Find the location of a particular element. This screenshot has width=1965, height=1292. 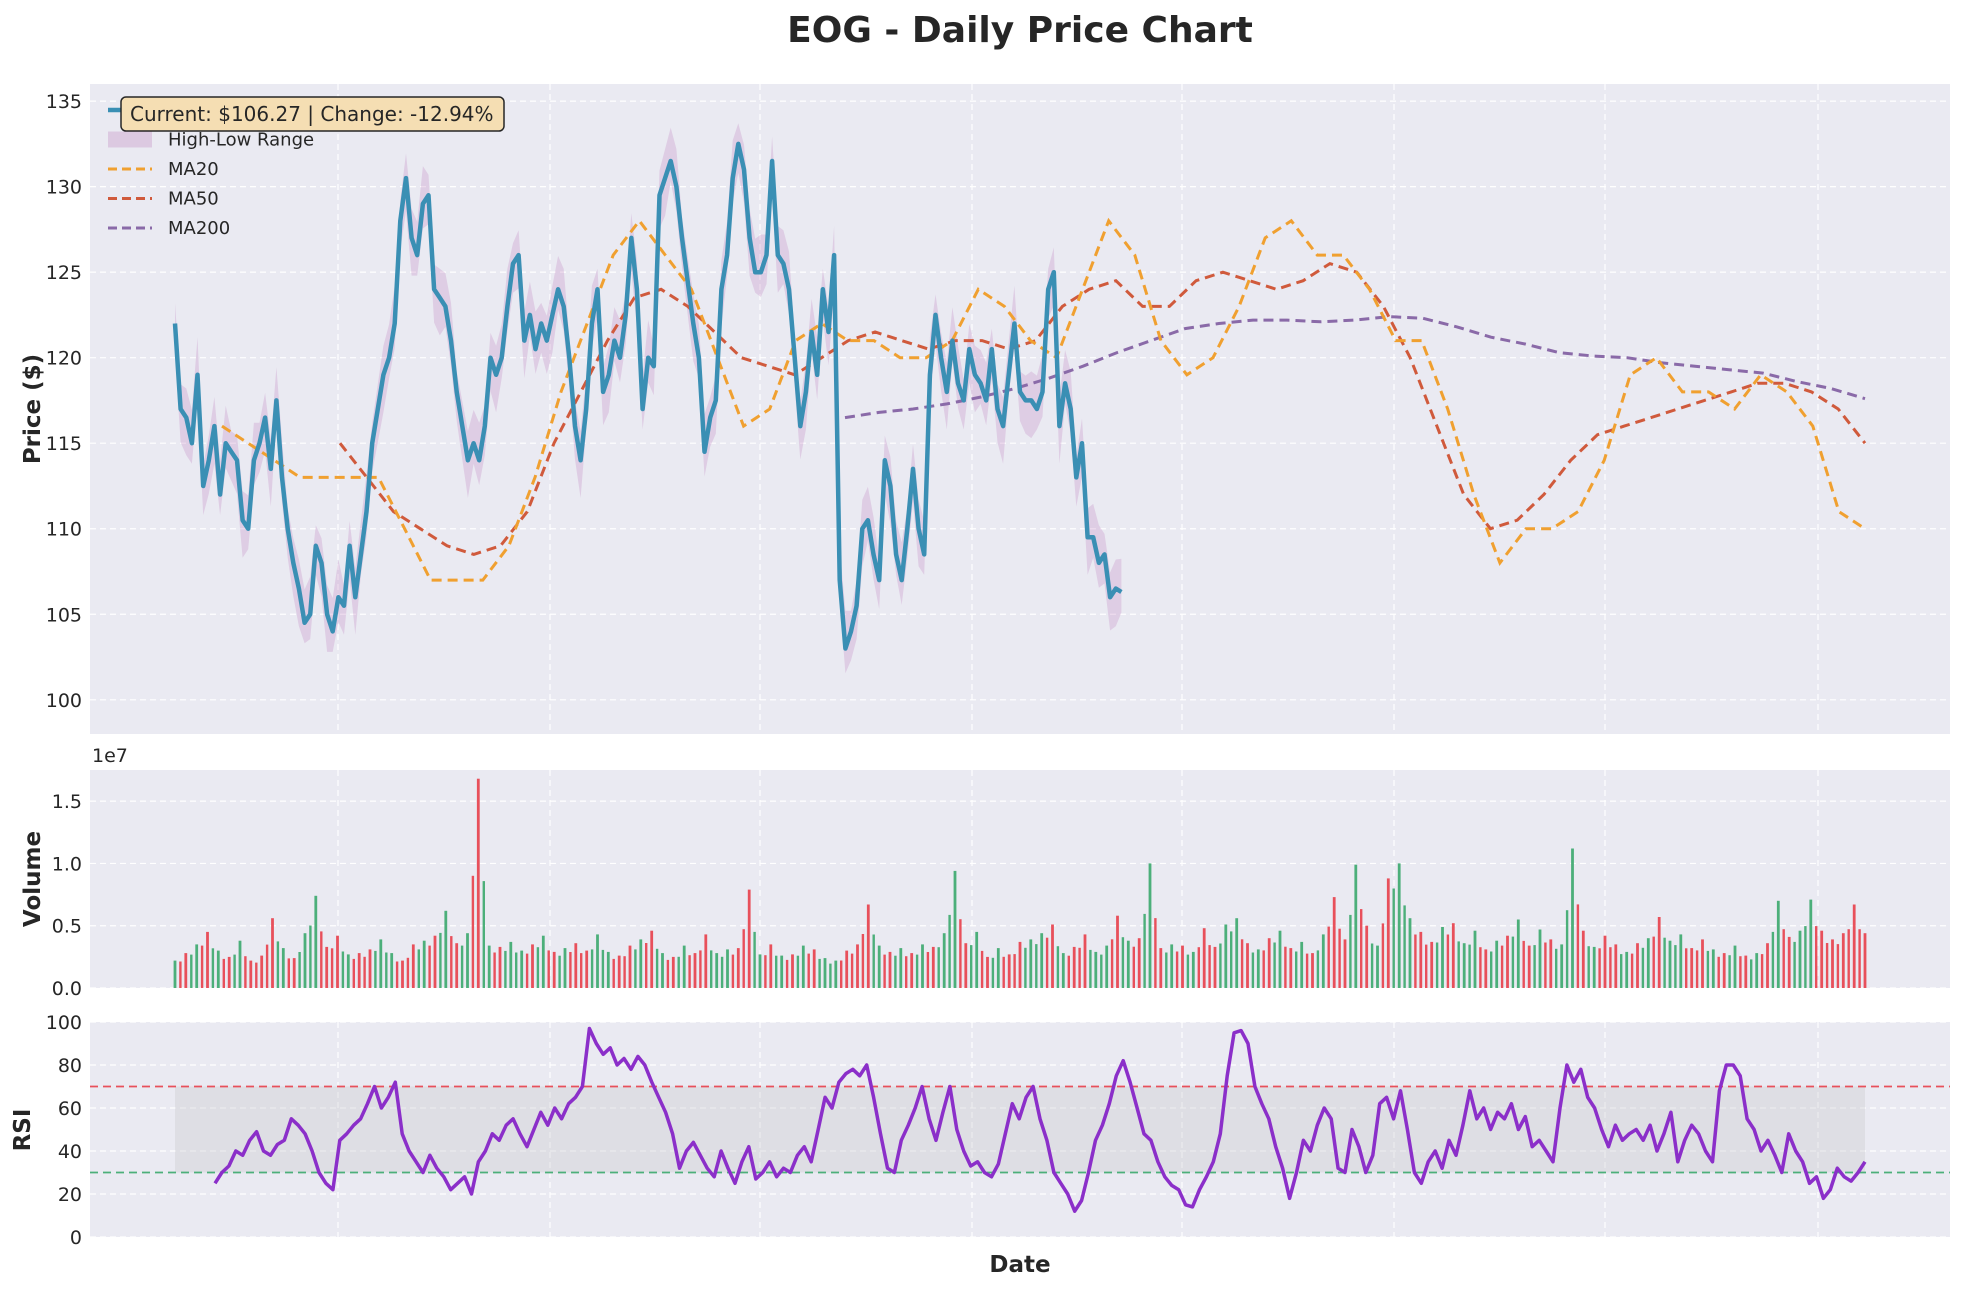

rsi-tick-label: 20 is located at coordinates (70, 1195).